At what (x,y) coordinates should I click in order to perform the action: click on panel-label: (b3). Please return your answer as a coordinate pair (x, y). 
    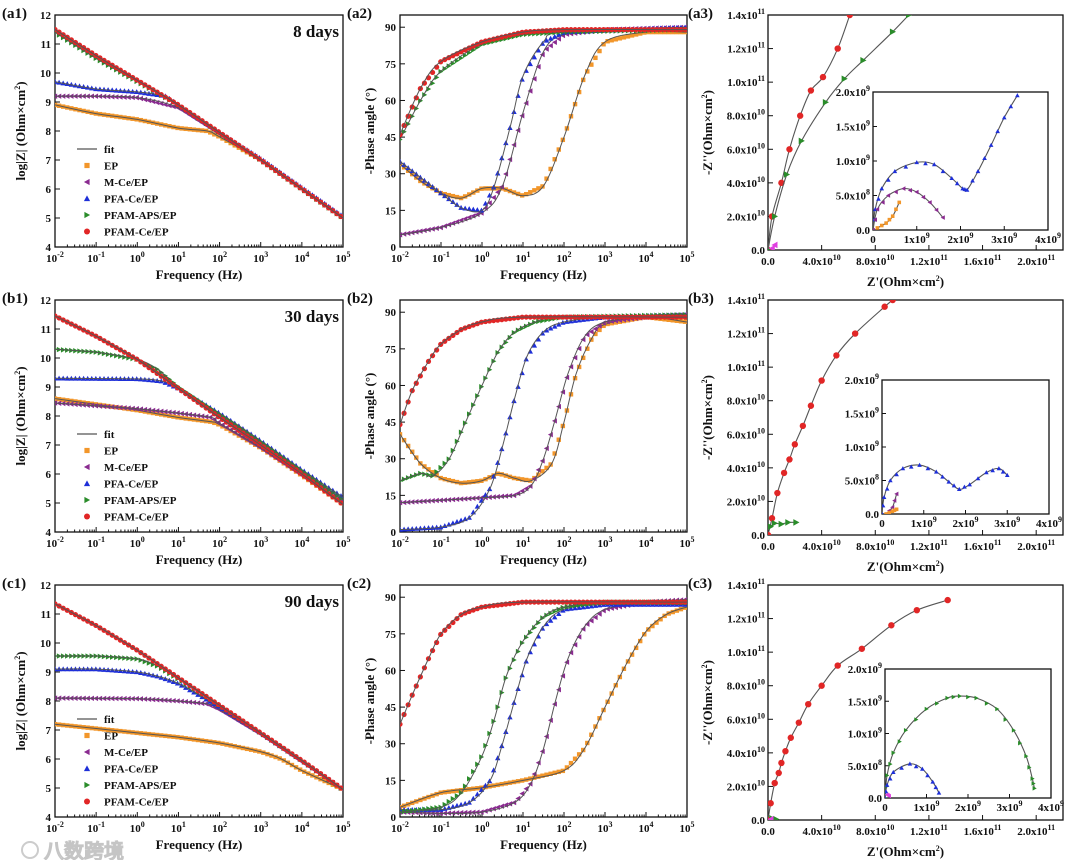
    Looking at the image, I should click on (701, 299).